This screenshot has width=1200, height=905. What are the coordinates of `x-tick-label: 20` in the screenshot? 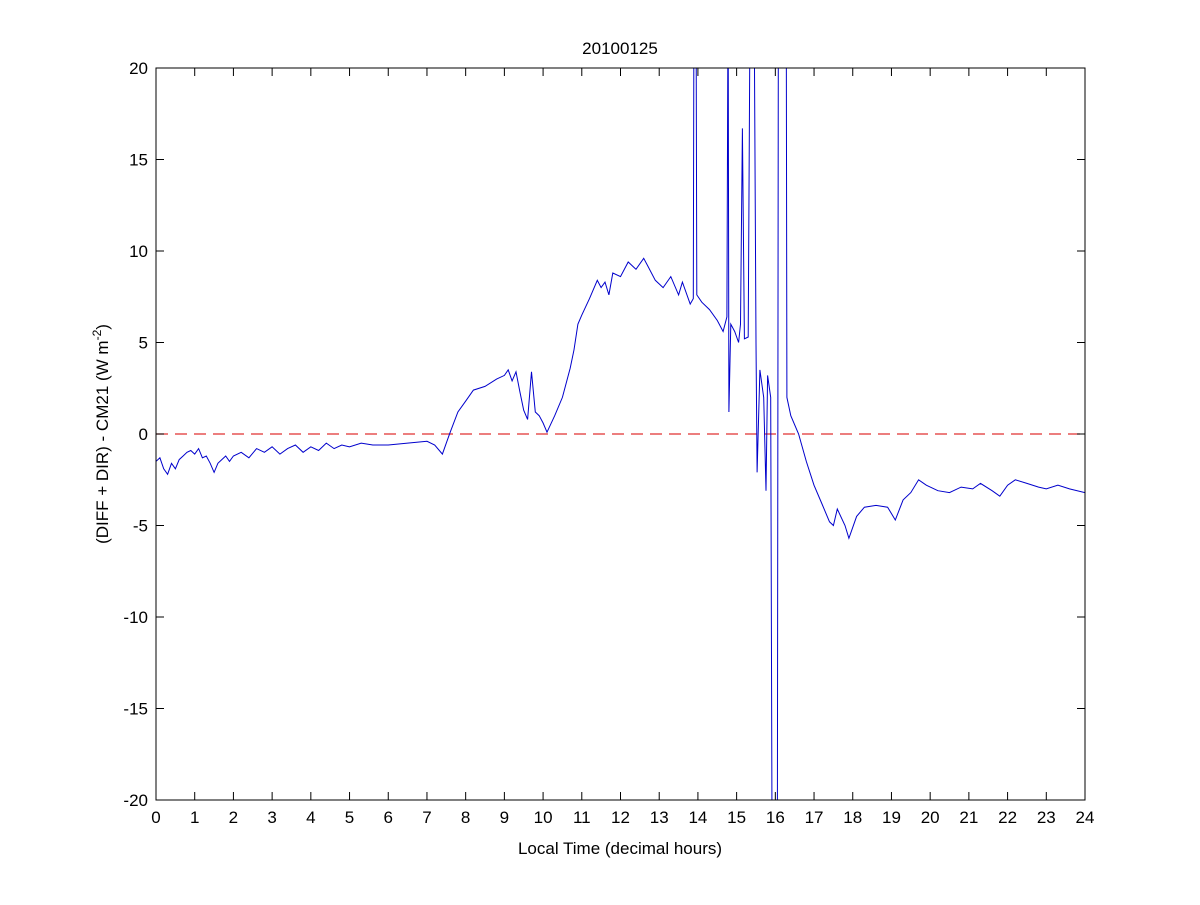 It's located at (930, 817).